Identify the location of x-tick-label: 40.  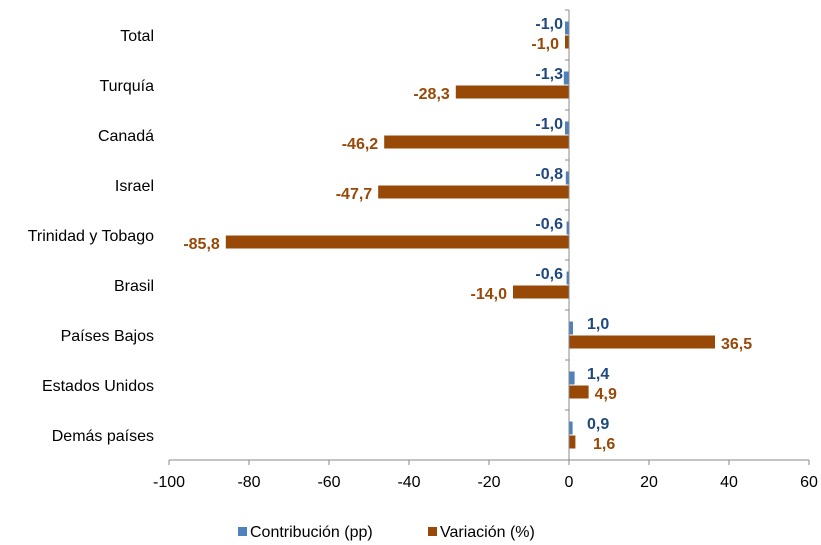
(729, 482).